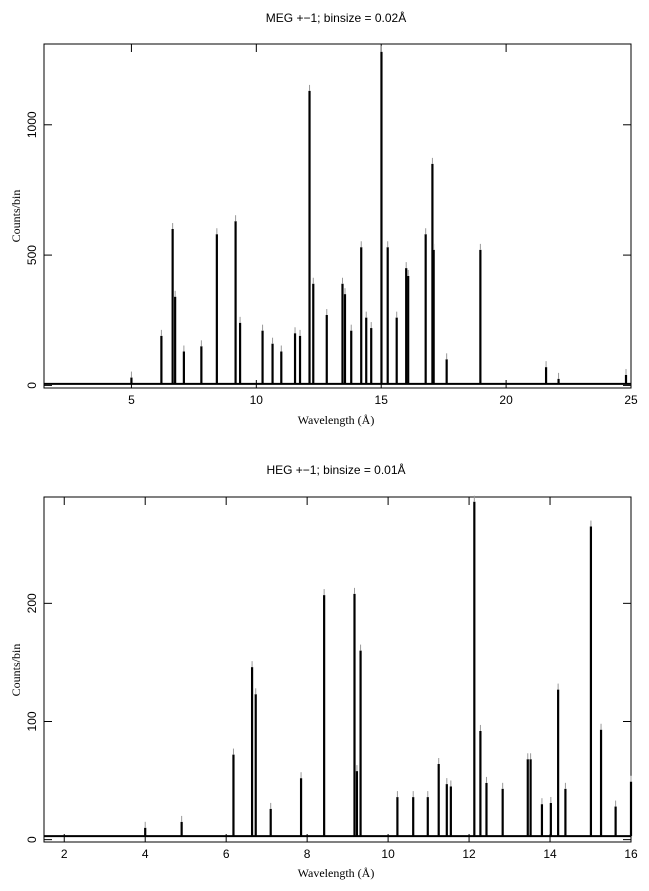 The image size is (649, 891). I want to click on meg-x-axis-label: Wavelength (Å), so click(336, 420).